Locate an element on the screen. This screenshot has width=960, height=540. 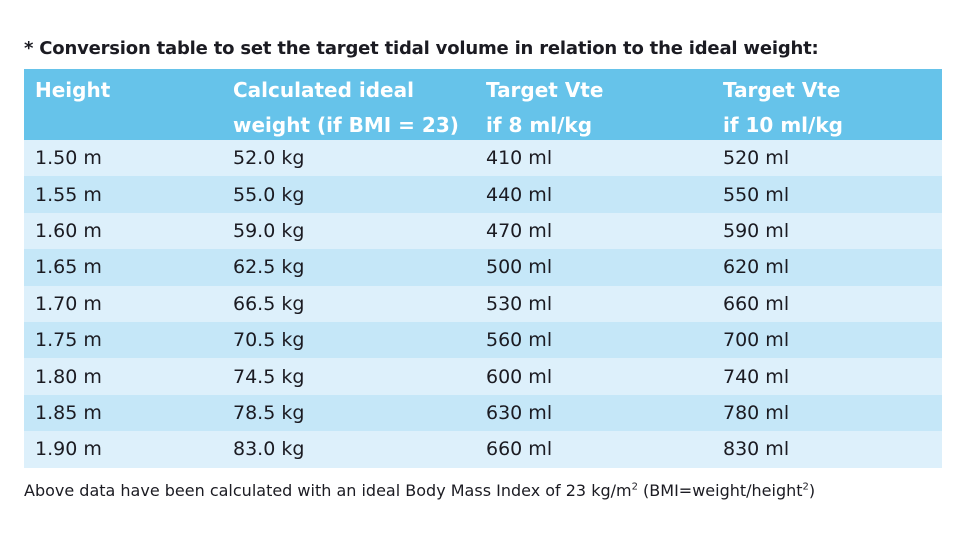
table-cell: 780 ml is located at coordinates (756, 412).